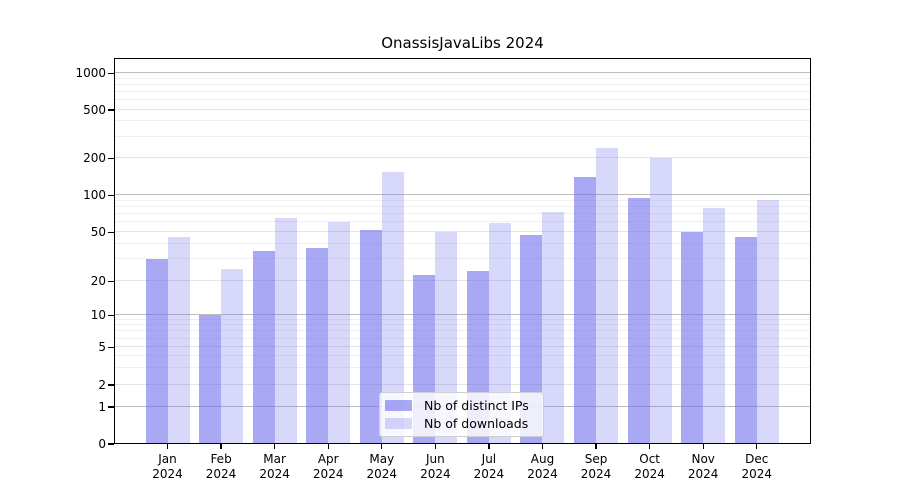 Image resolution: width=900 pixels, height=500 pixels. Describe the element at coordinates (98, 315) in the screenshot. I see `y-tick-label-10: 10` at that location.